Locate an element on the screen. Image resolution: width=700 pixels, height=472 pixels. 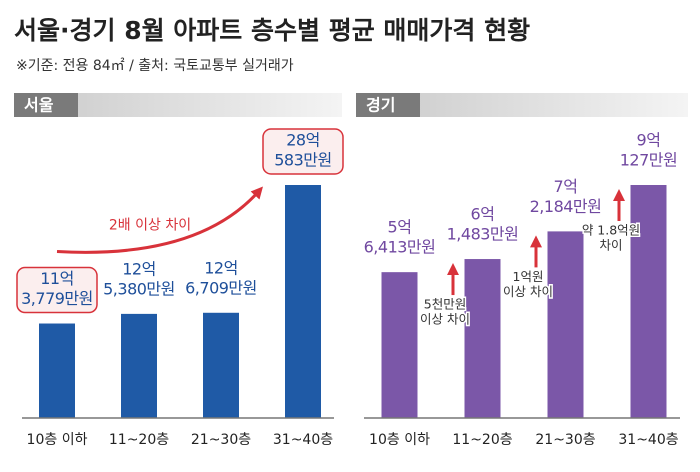
annotation: 약 1.8억원 is located at coordinates (611, 230).